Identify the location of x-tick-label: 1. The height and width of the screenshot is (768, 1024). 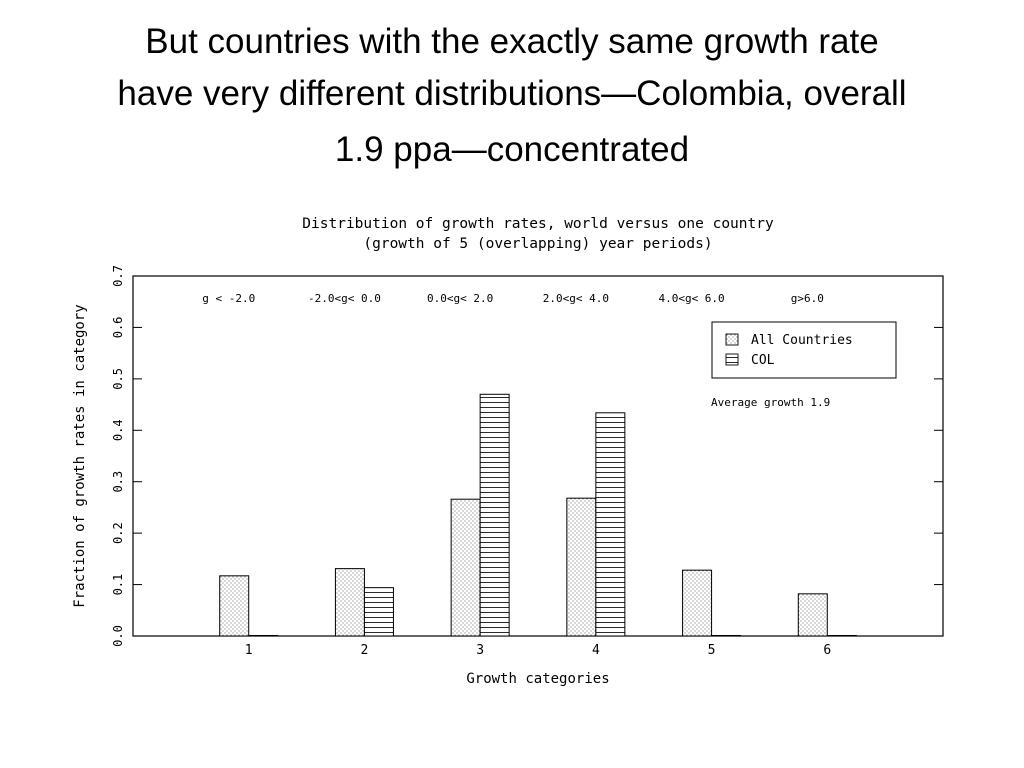
(249, 650).